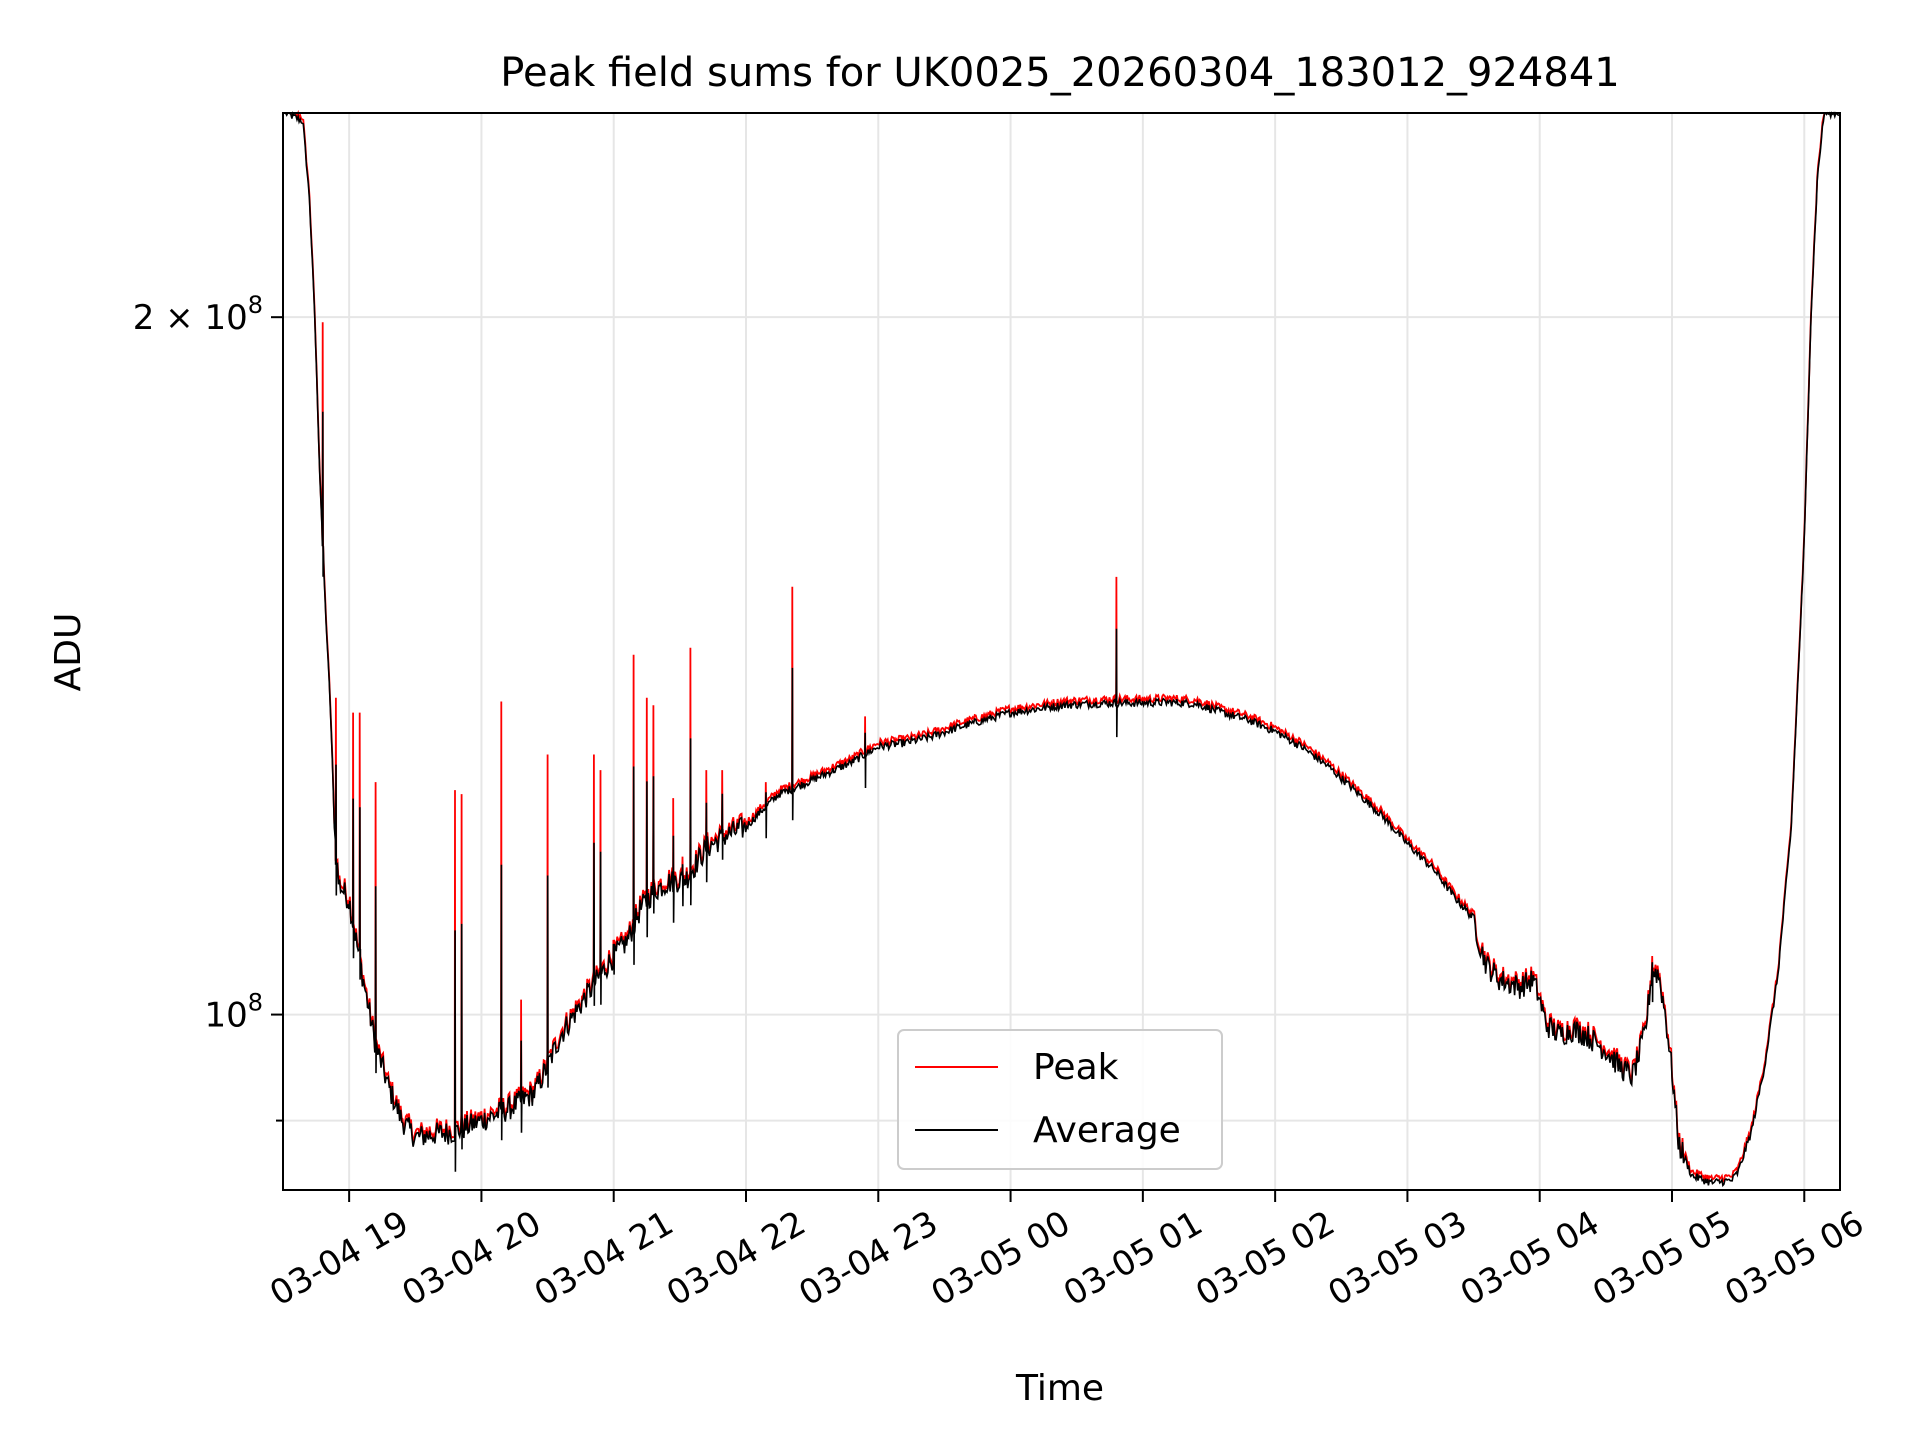 Image resolution: width=1920 pixels, height=1440 pixels. I want to click on legend: Peak Average, so click(1060, 1099).